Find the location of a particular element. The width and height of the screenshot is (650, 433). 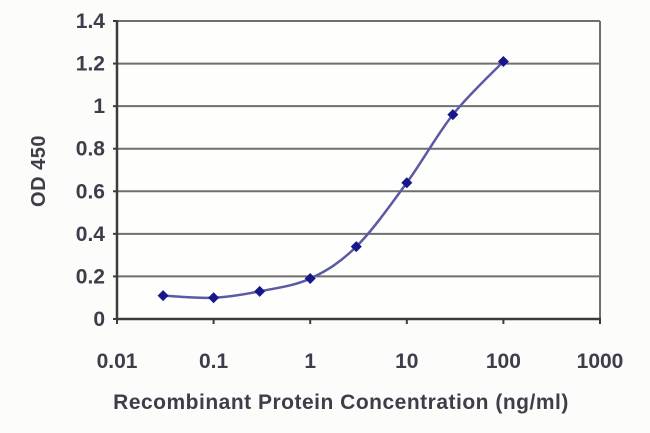

x-tick-label: 0.1 is located at coordinates (214, 361).